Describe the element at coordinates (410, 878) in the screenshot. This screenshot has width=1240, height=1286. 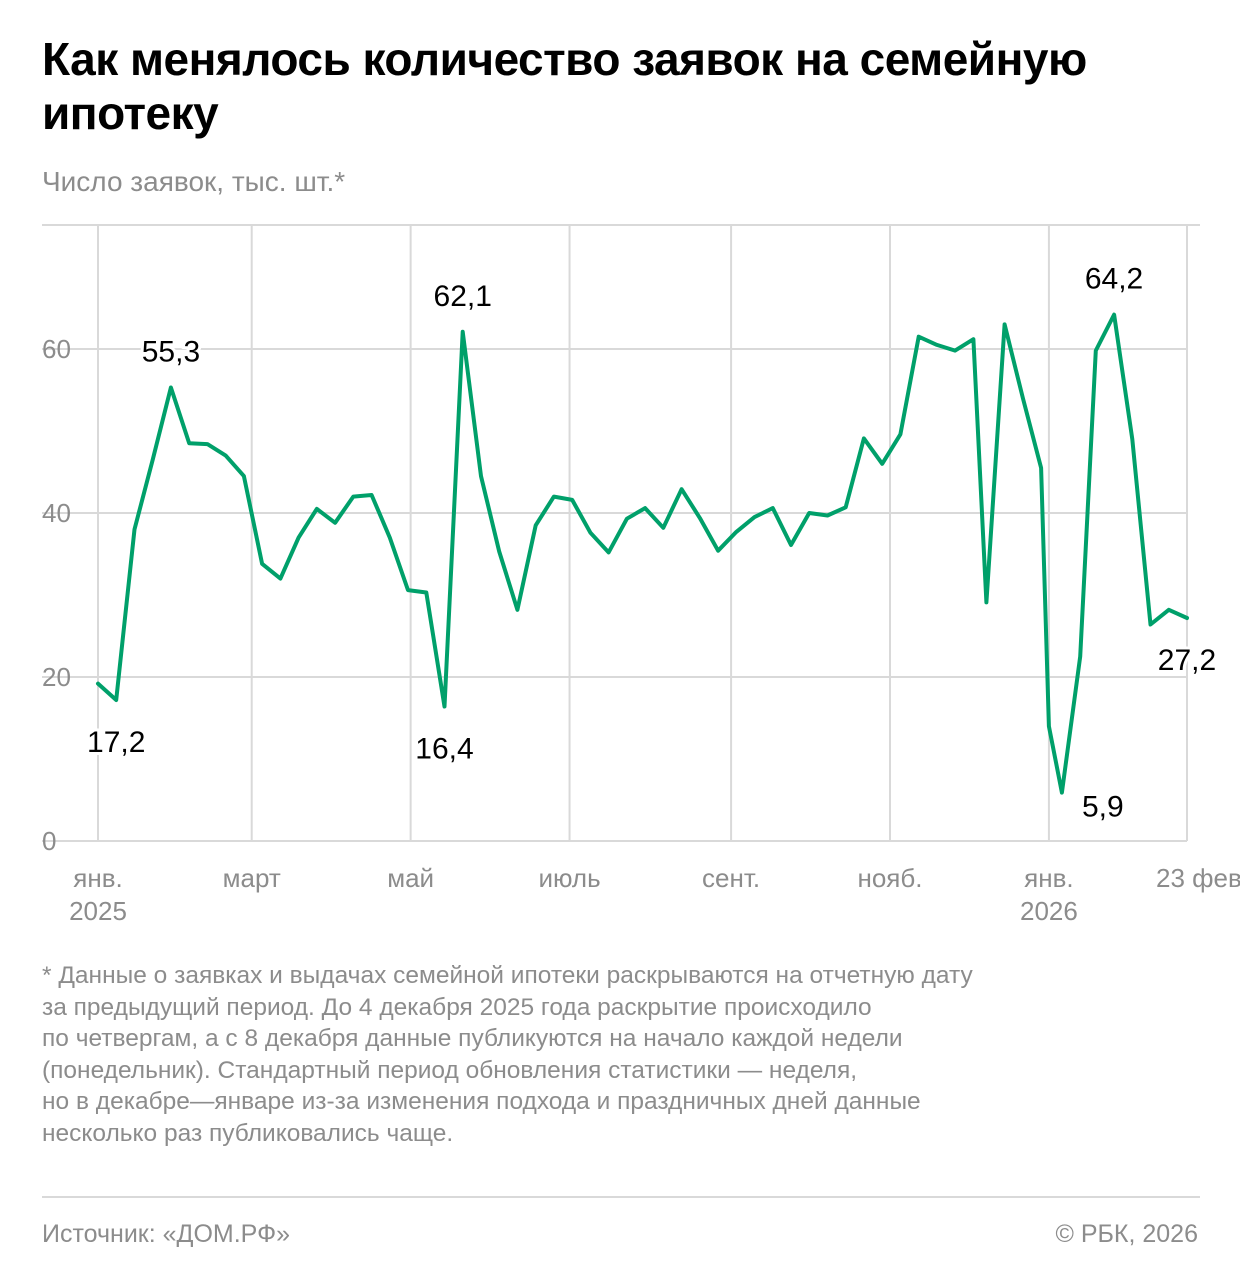
I see `x-tick-label: май` at that location.